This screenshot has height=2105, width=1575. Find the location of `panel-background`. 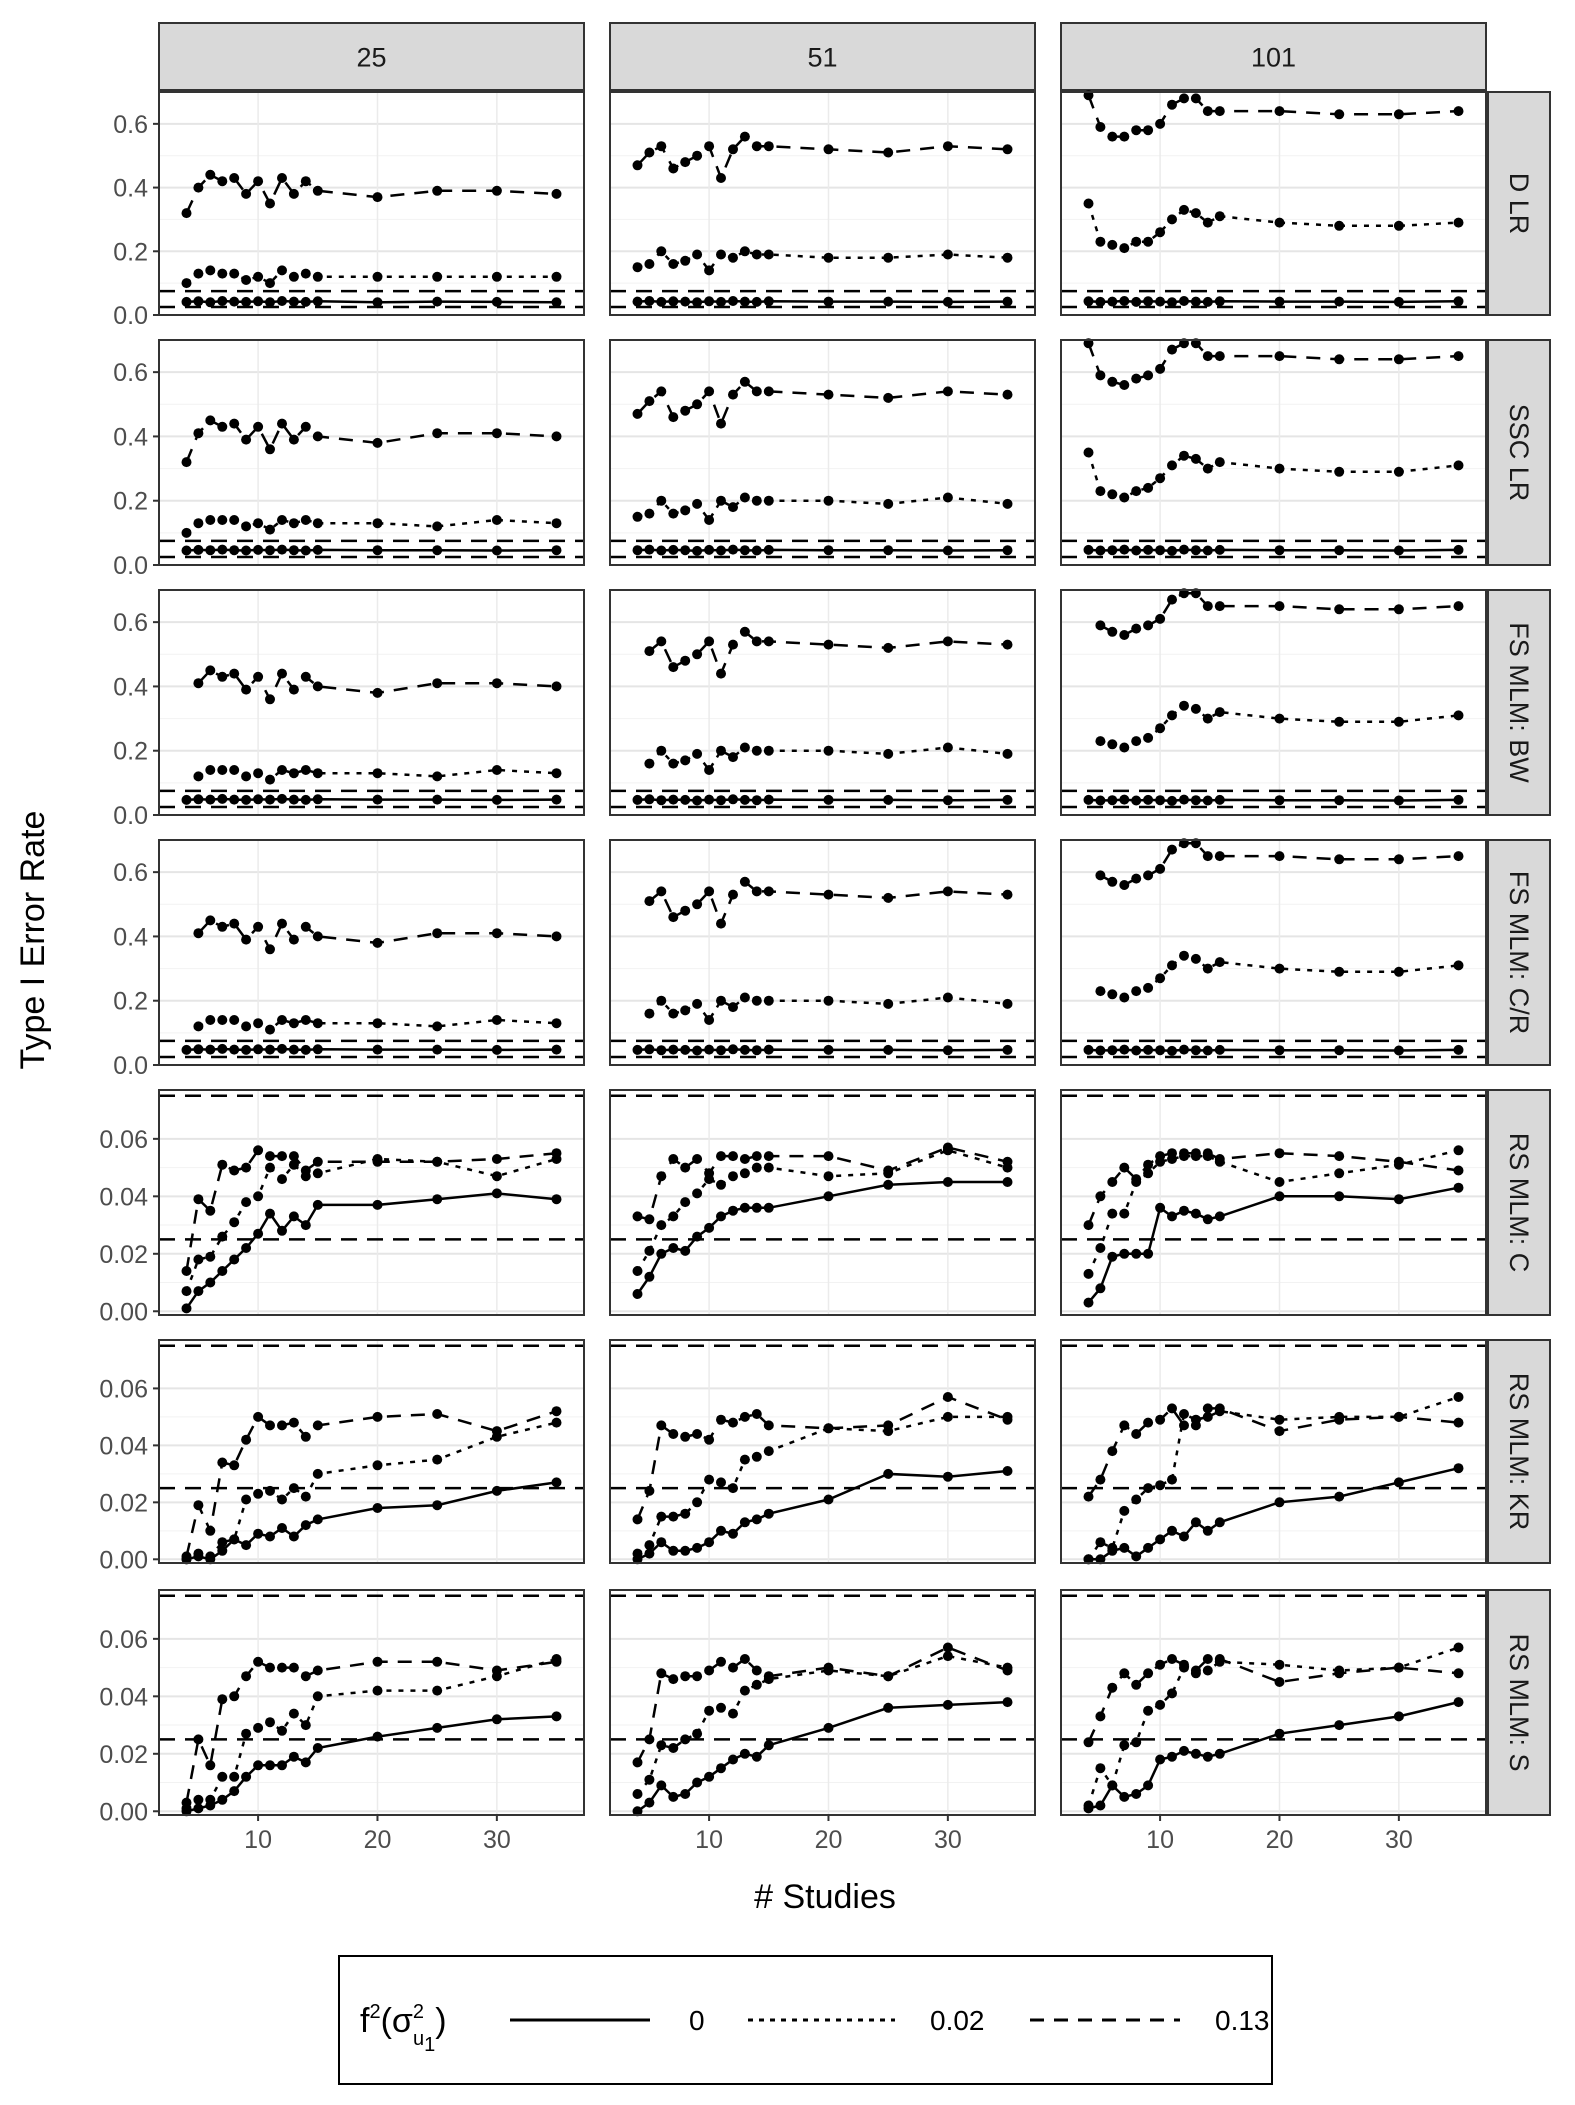

panel-background is located at coordinates (371, 702).